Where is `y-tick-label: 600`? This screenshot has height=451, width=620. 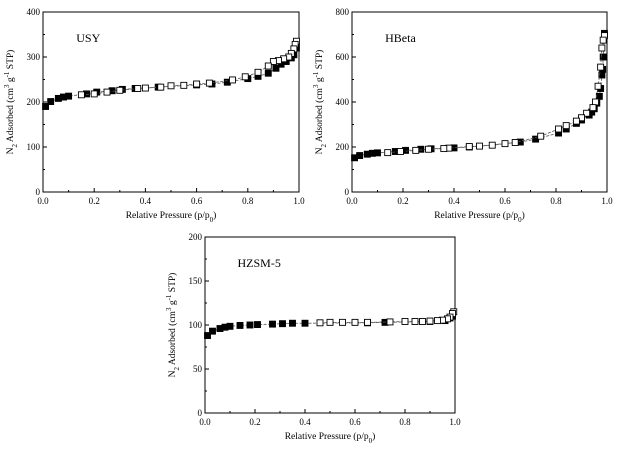 y-tick-label: 600 is located at coordinates (343, 57).